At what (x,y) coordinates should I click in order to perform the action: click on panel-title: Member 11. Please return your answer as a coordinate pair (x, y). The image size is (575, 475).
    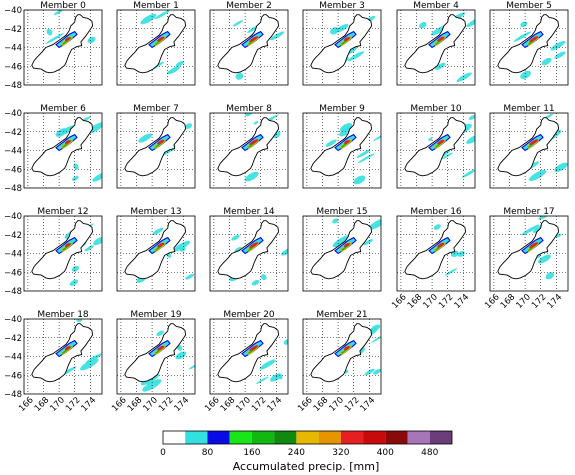
    Looking at the image, I should click on (528, 109).